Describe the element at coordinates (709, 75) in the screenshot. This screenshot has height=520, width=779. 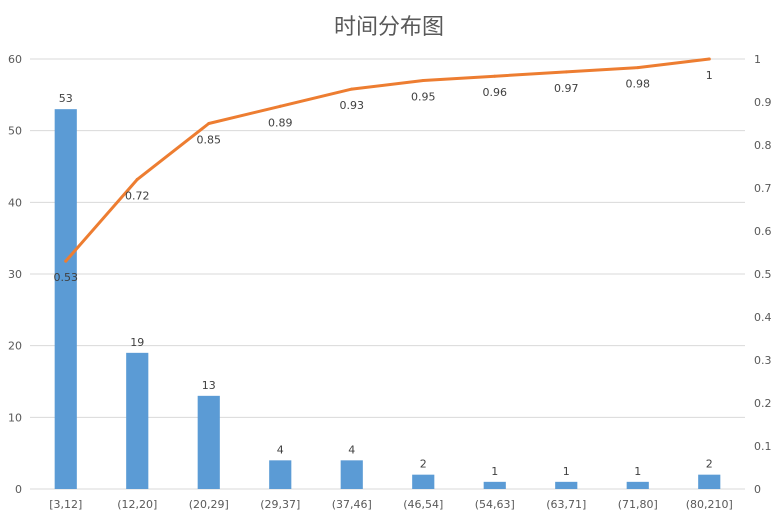
I see `line-data-label: 1` at that location.